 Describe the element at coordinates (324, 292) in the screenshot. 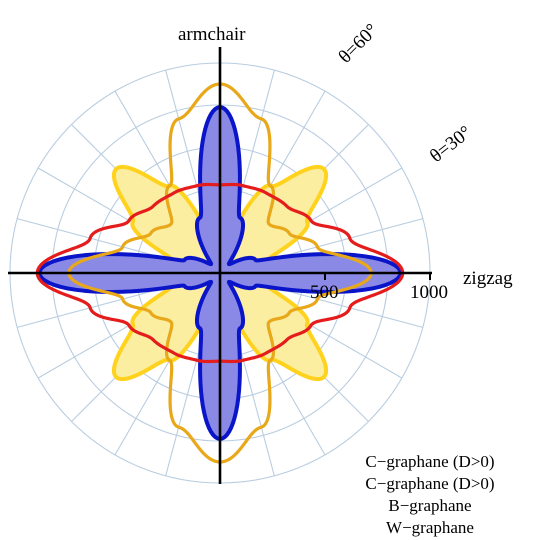

I see `r-tick-label-500: 500` at that location.